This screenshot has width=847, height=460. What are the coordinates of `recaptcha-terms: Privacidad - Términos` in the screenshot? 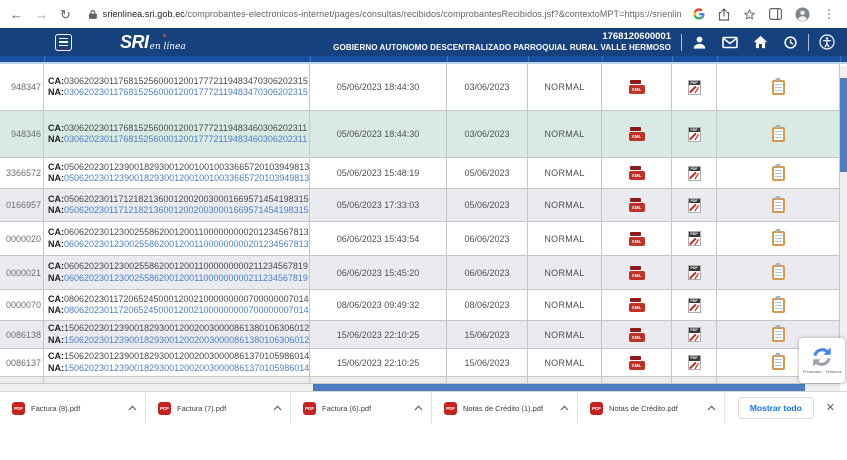 It's located at (822, 372).